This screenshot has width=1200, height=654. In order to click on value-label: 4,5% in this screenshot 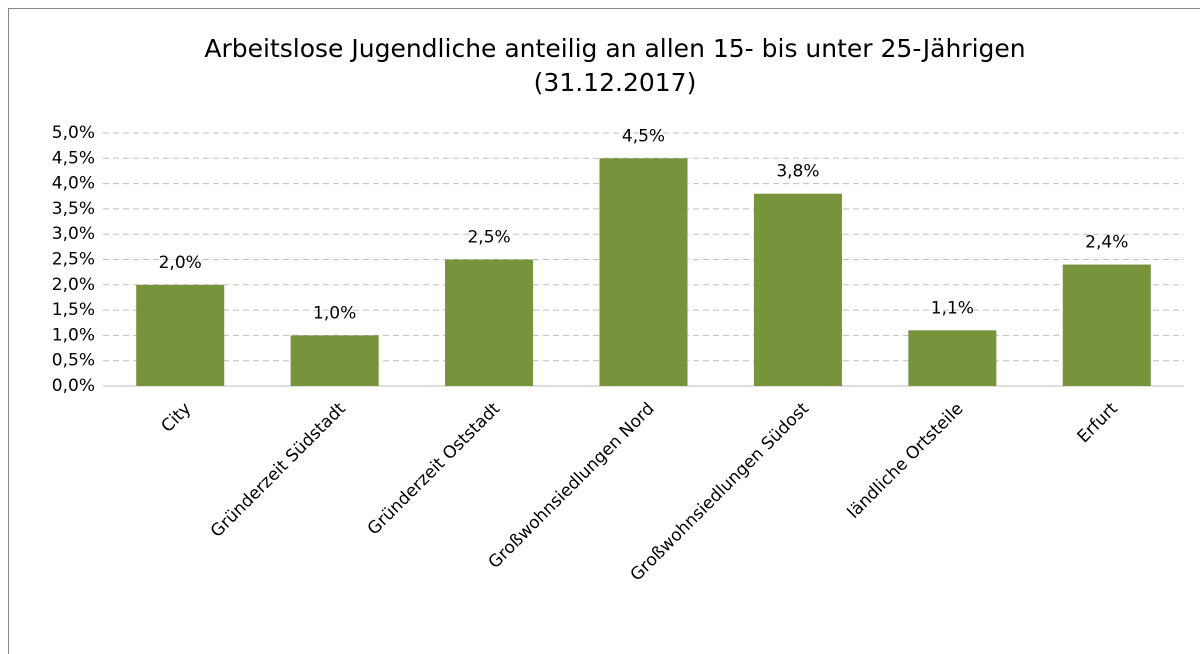, I will do `click(643, 136)`.